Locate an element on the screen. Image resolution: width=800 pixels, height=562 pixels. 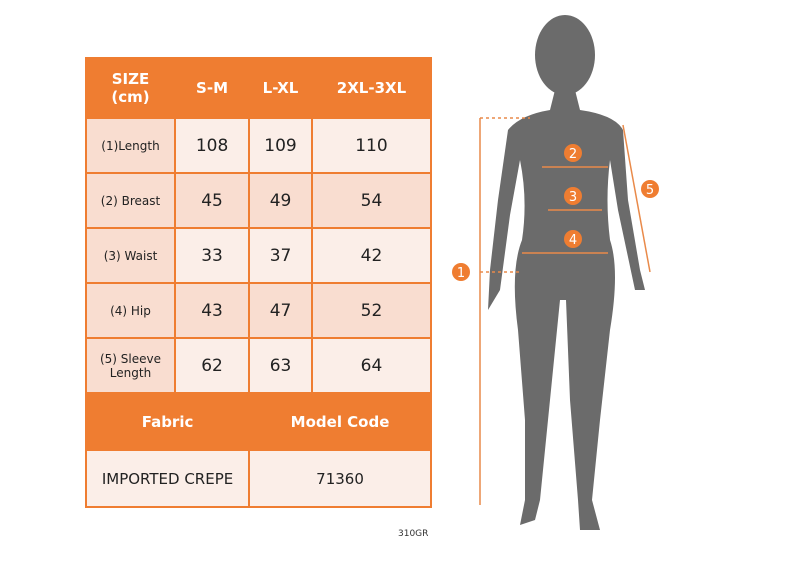
model-code-label: Model Code is located at coordinates (340, 421).